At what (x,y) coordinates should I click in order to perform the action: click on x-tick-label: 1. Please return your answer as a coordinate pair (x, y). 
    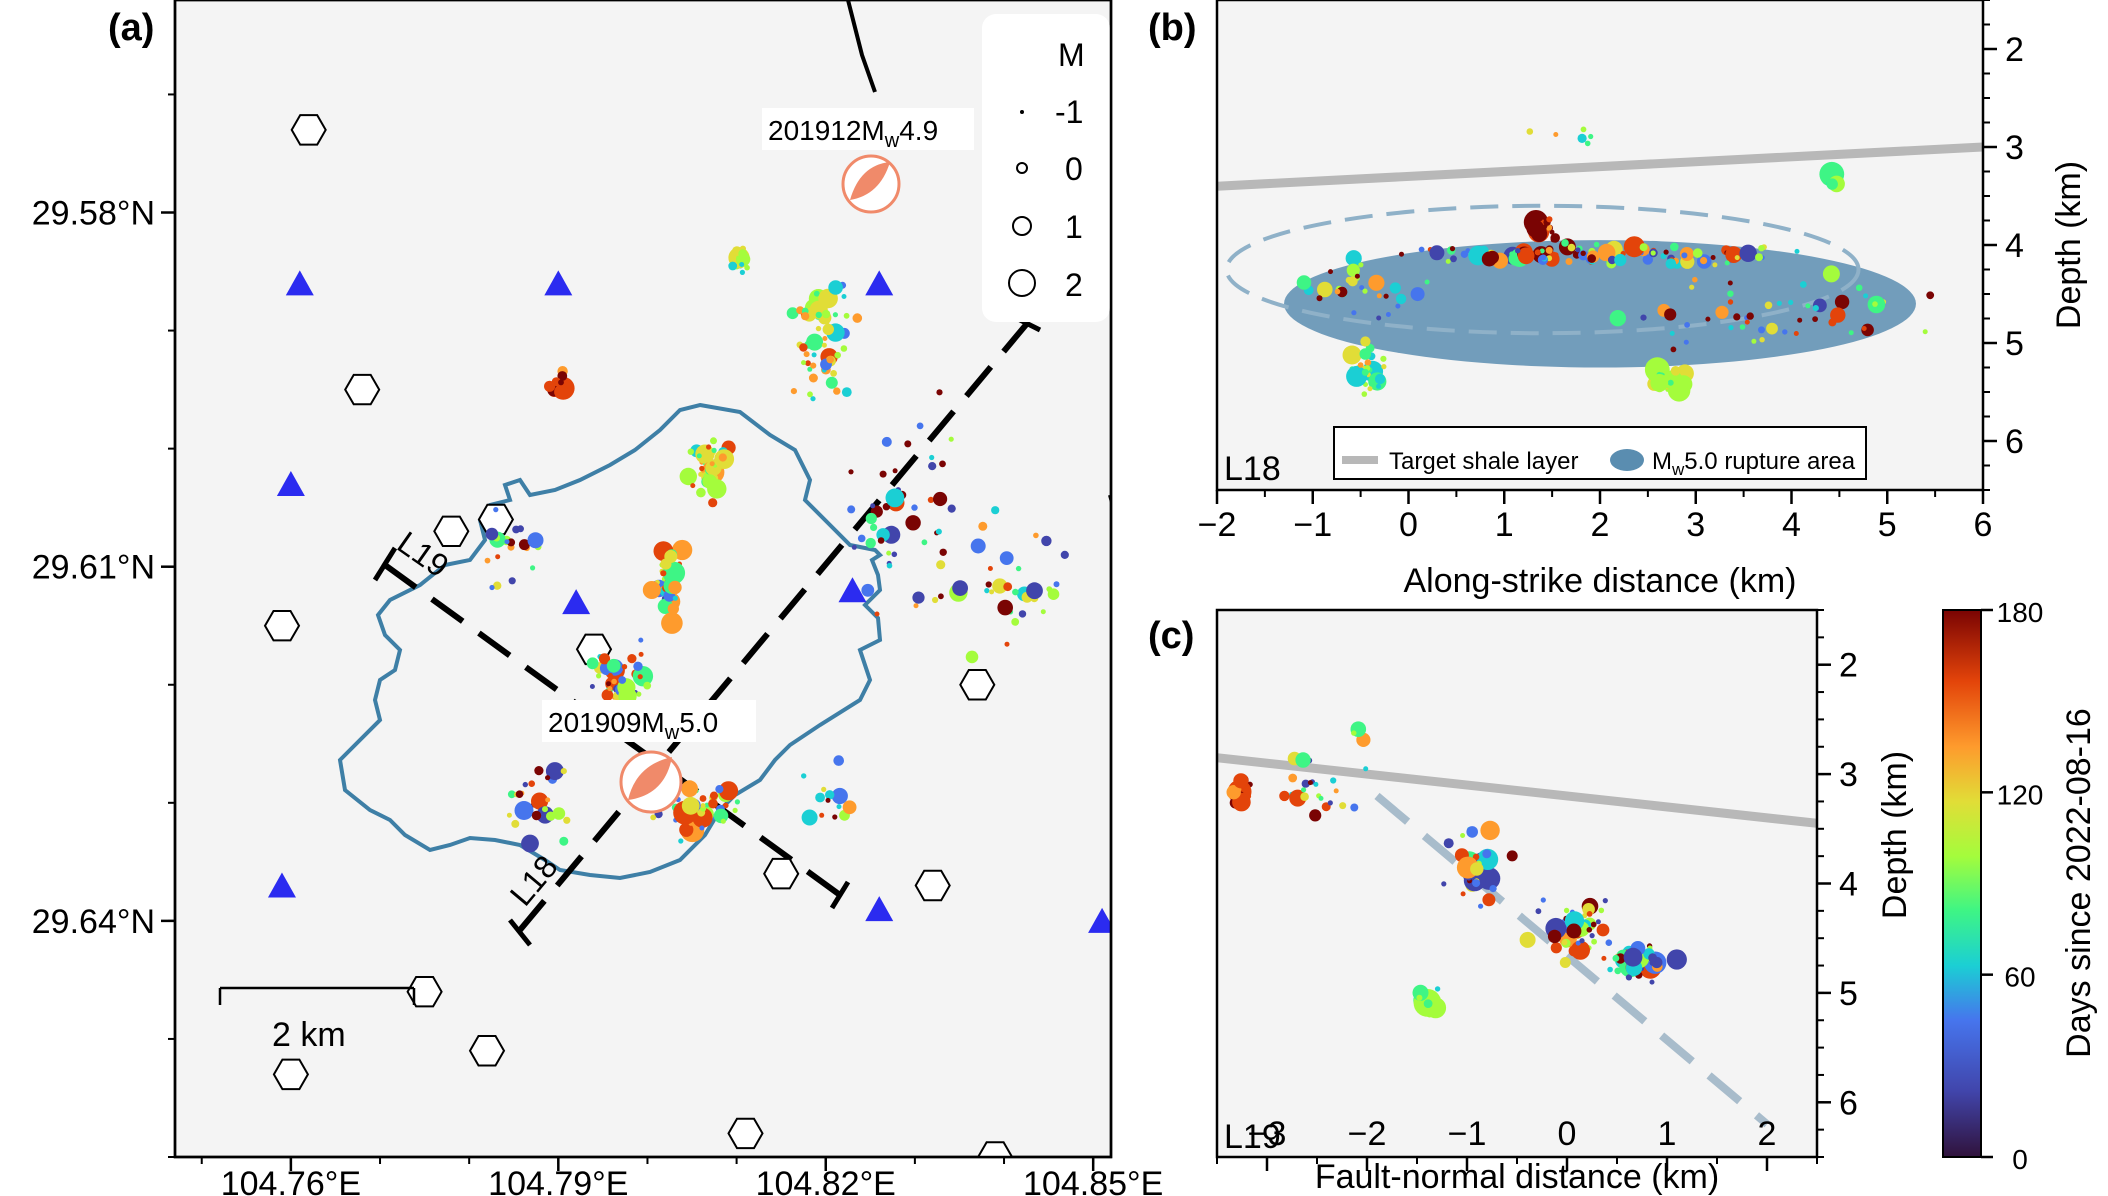
    Looking at the image, I should click on (1504, 525).